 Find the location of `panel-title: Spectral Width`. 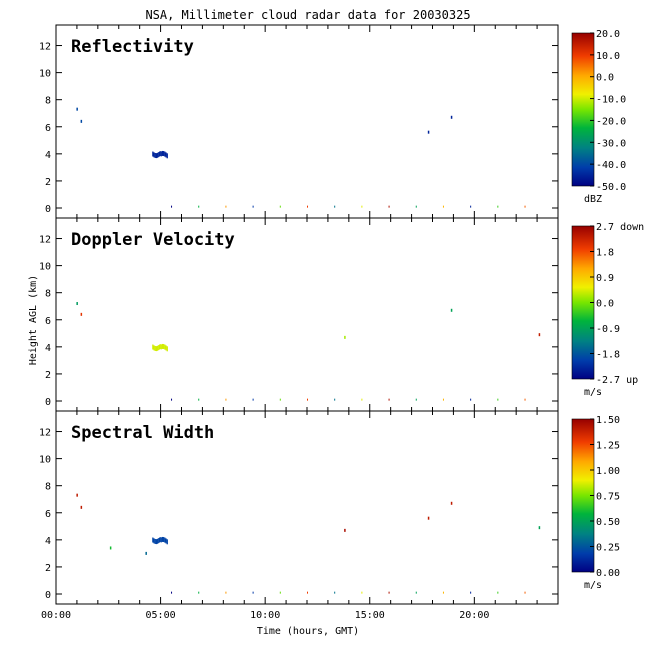

panel-title: Spectral Width is located at coordinates (142, 433).